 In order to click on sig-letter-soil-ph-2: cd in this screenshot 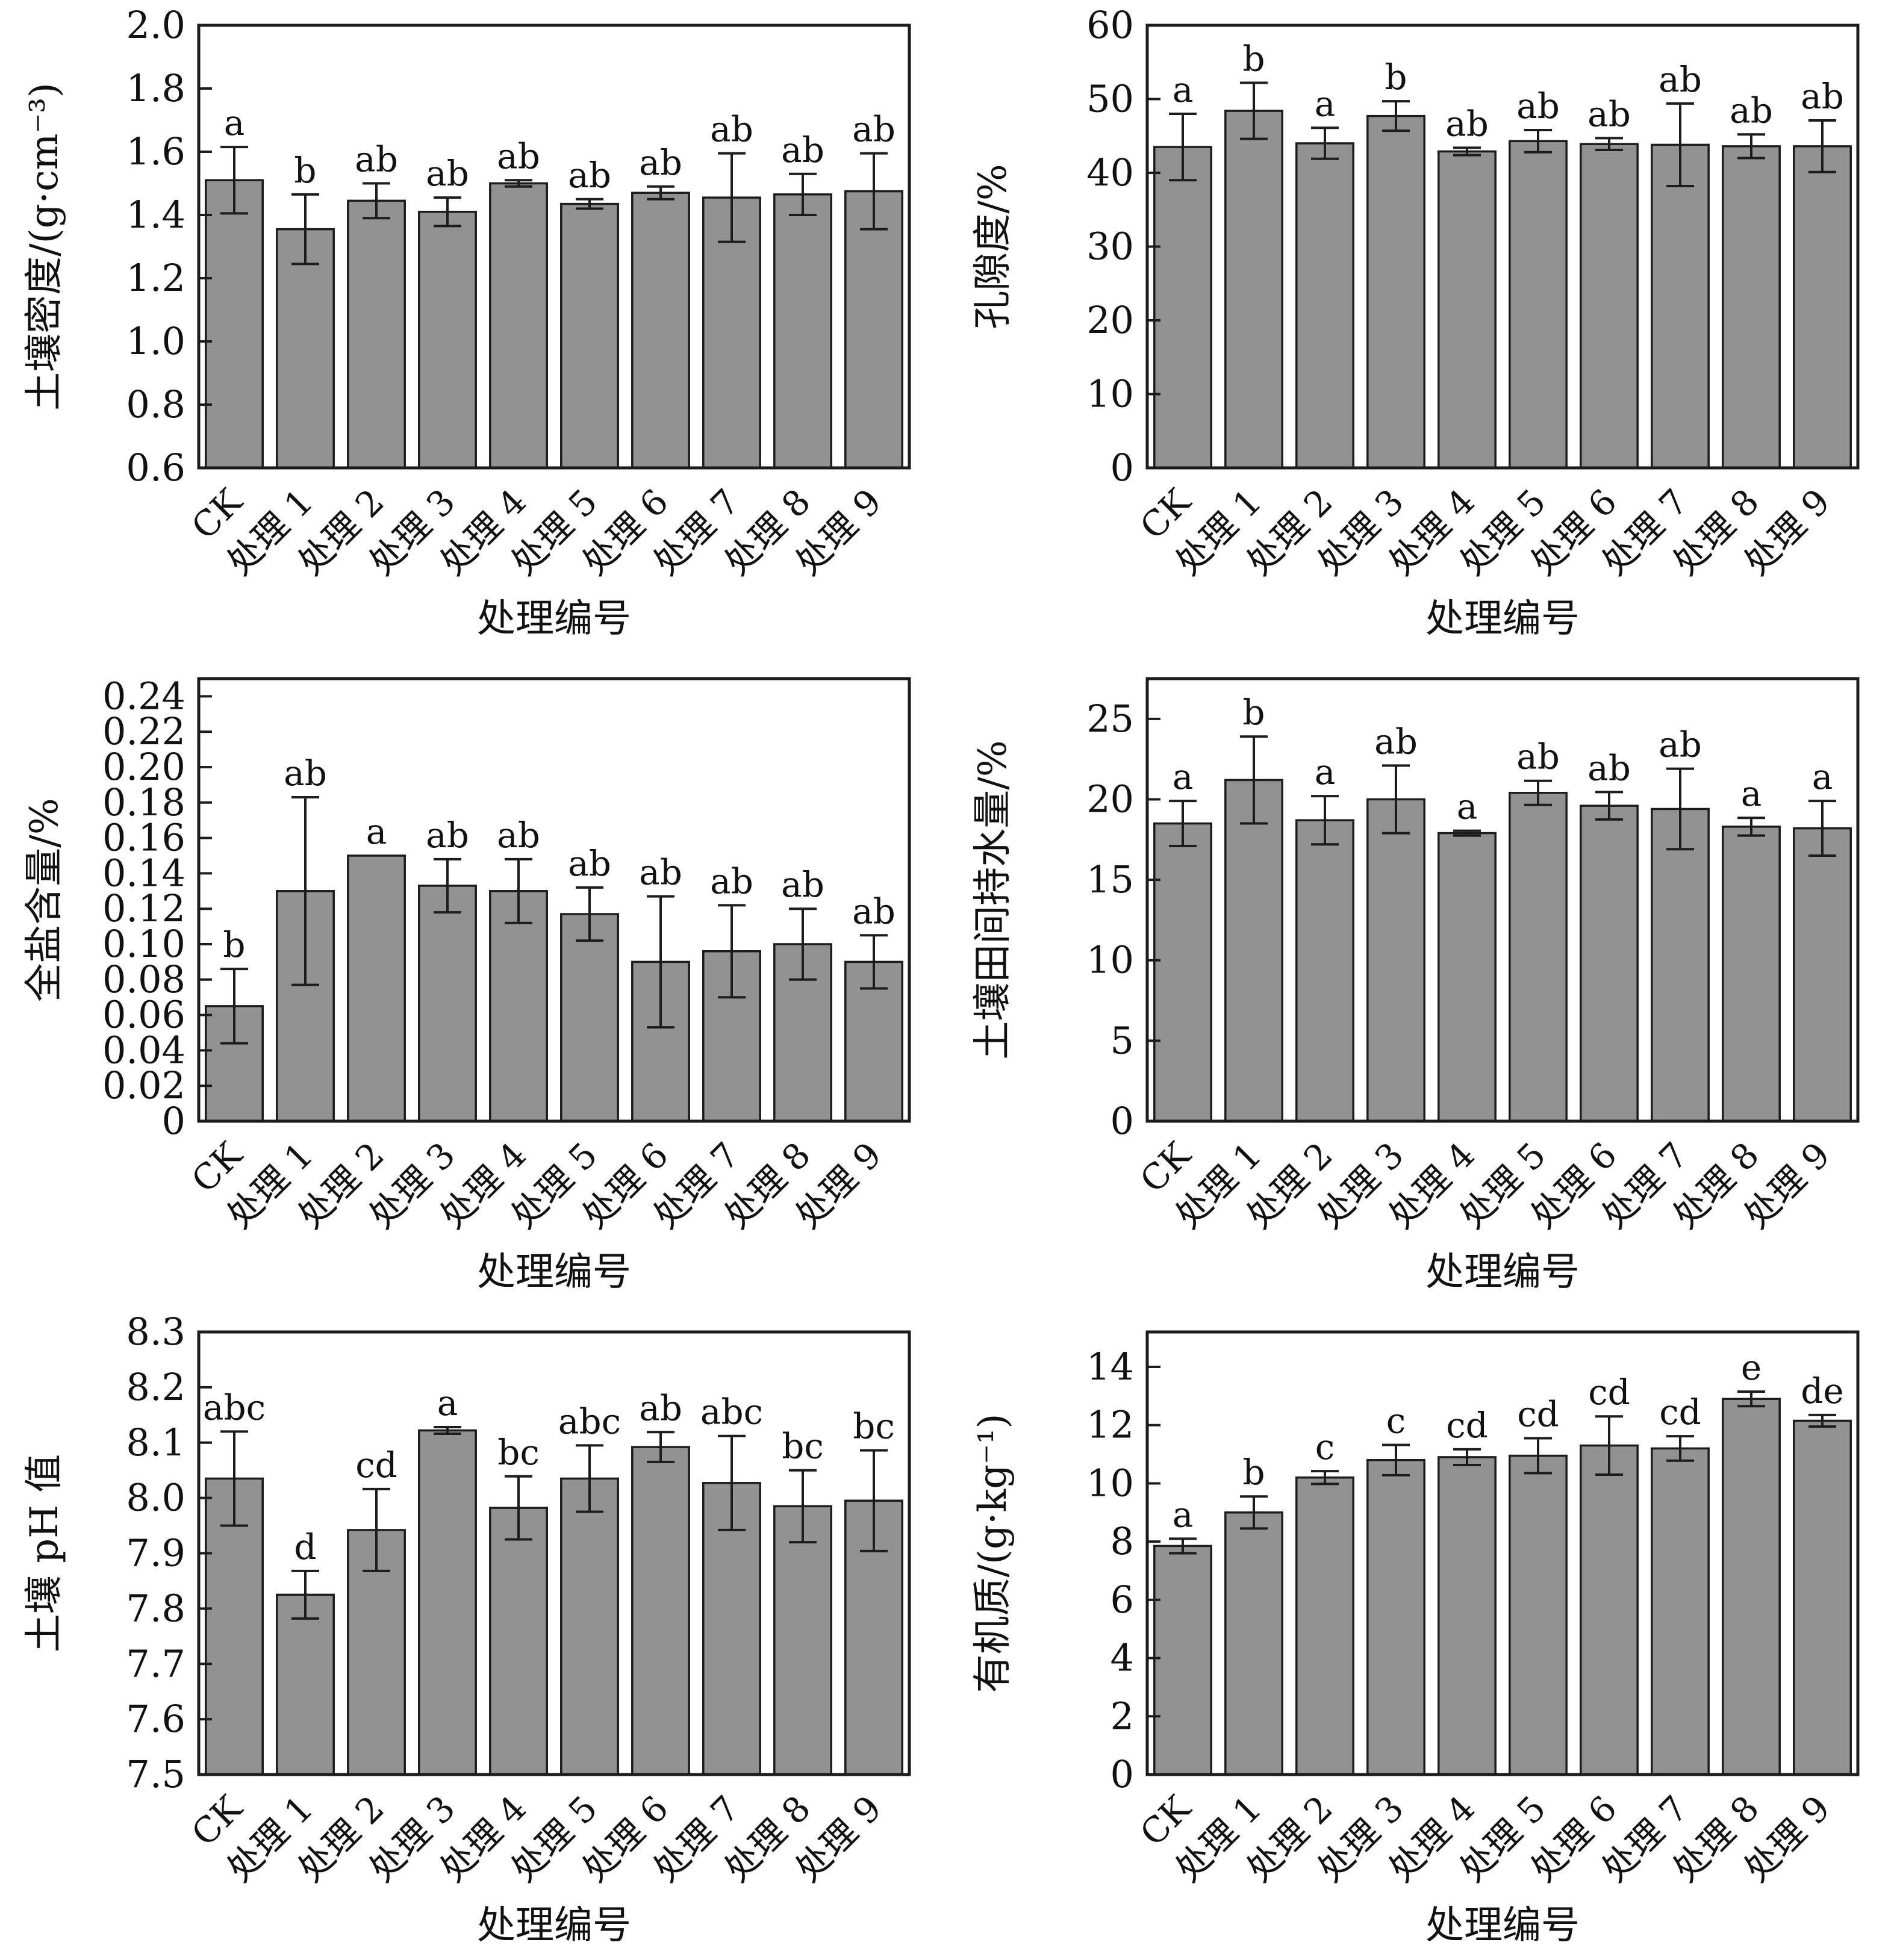, I will do `click(376, 1465)`.